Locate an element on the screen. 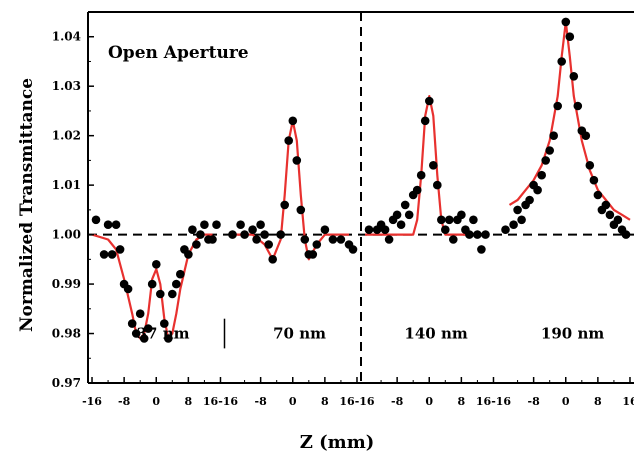 Image resolution: width=634 pixels, height=458 pixels. panel-labels: 37 nm 70 nm 140 nm 190 nm is located at coordinates (371, 333).